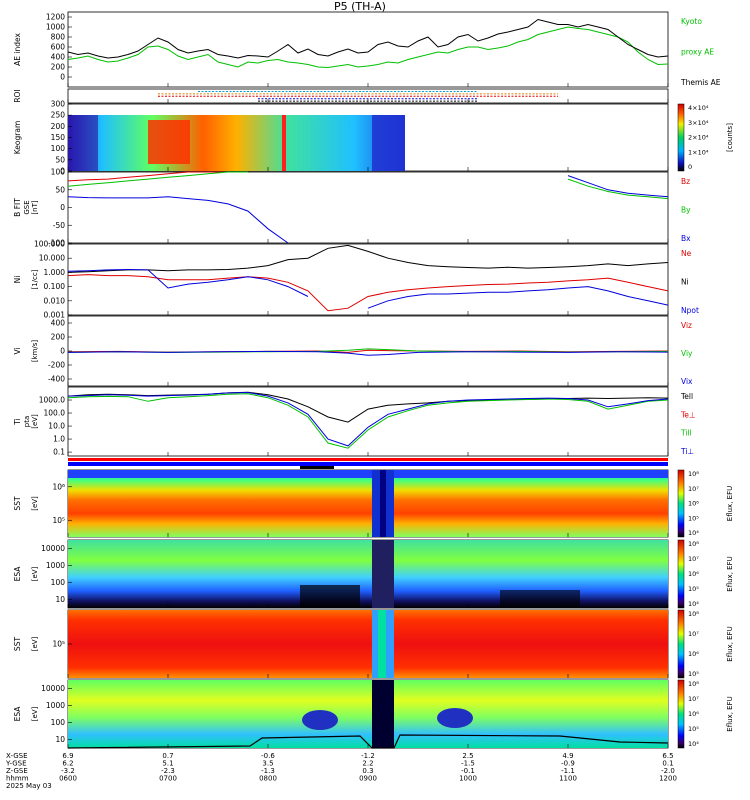  Describe the element at coordinates (467, 756) in the screenshot. I see `x-tick-value: 2.5` at that location.